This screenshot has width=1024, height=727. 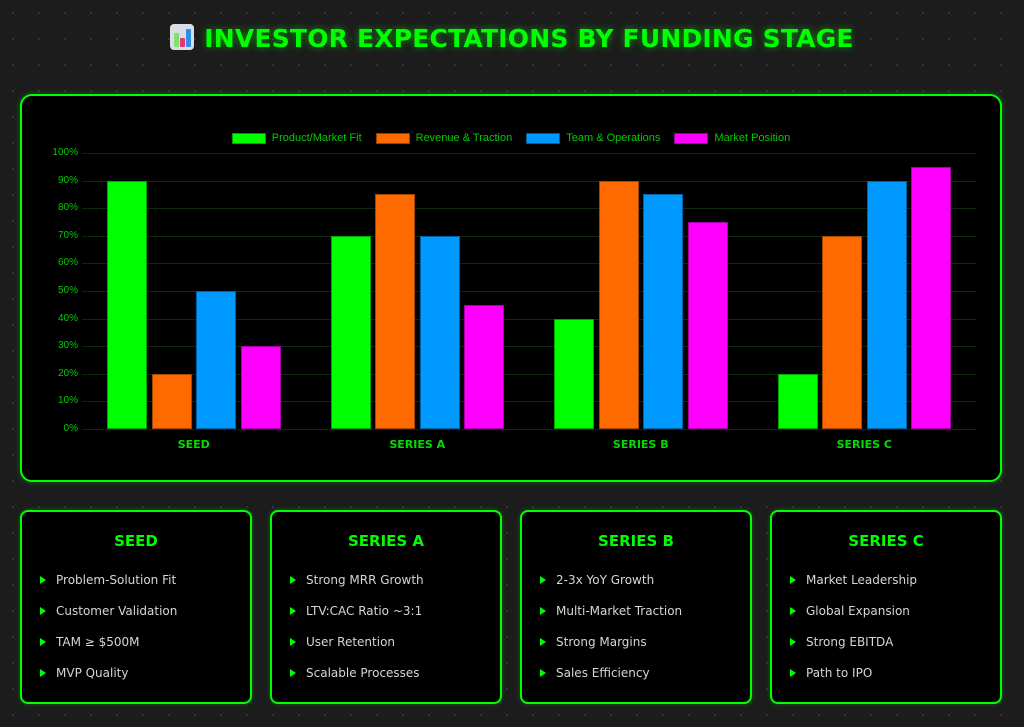 I want to click on list-item-text: Global Expansion, so click(x=858, y=610).